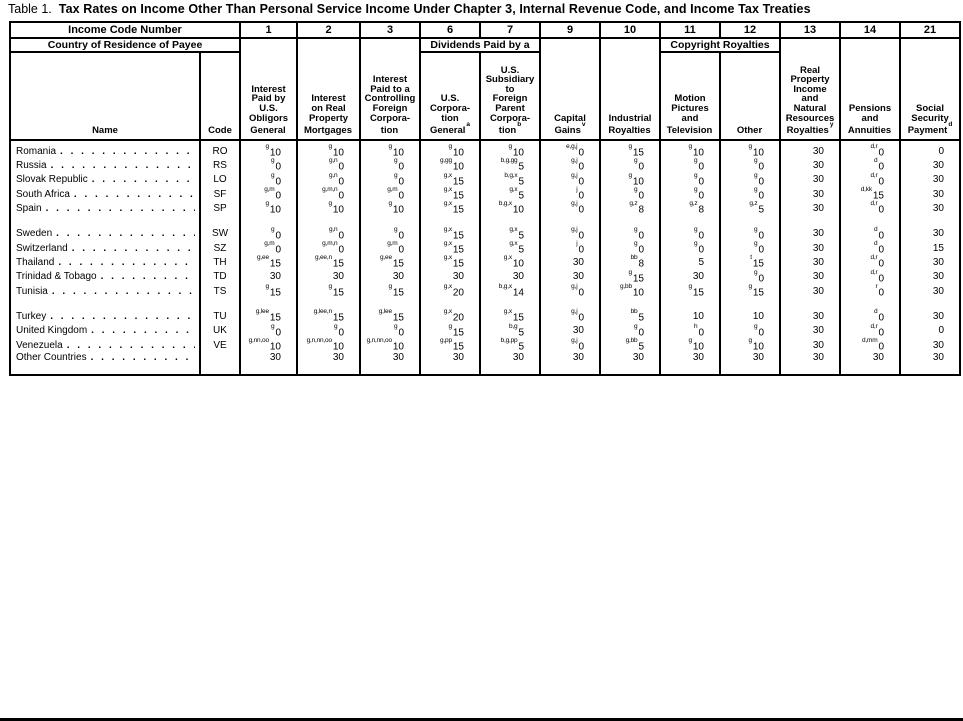 Image resolution: width=963 pixels, height=721 pixels. I want to click on footnote-marker: h, so click(696, 326).